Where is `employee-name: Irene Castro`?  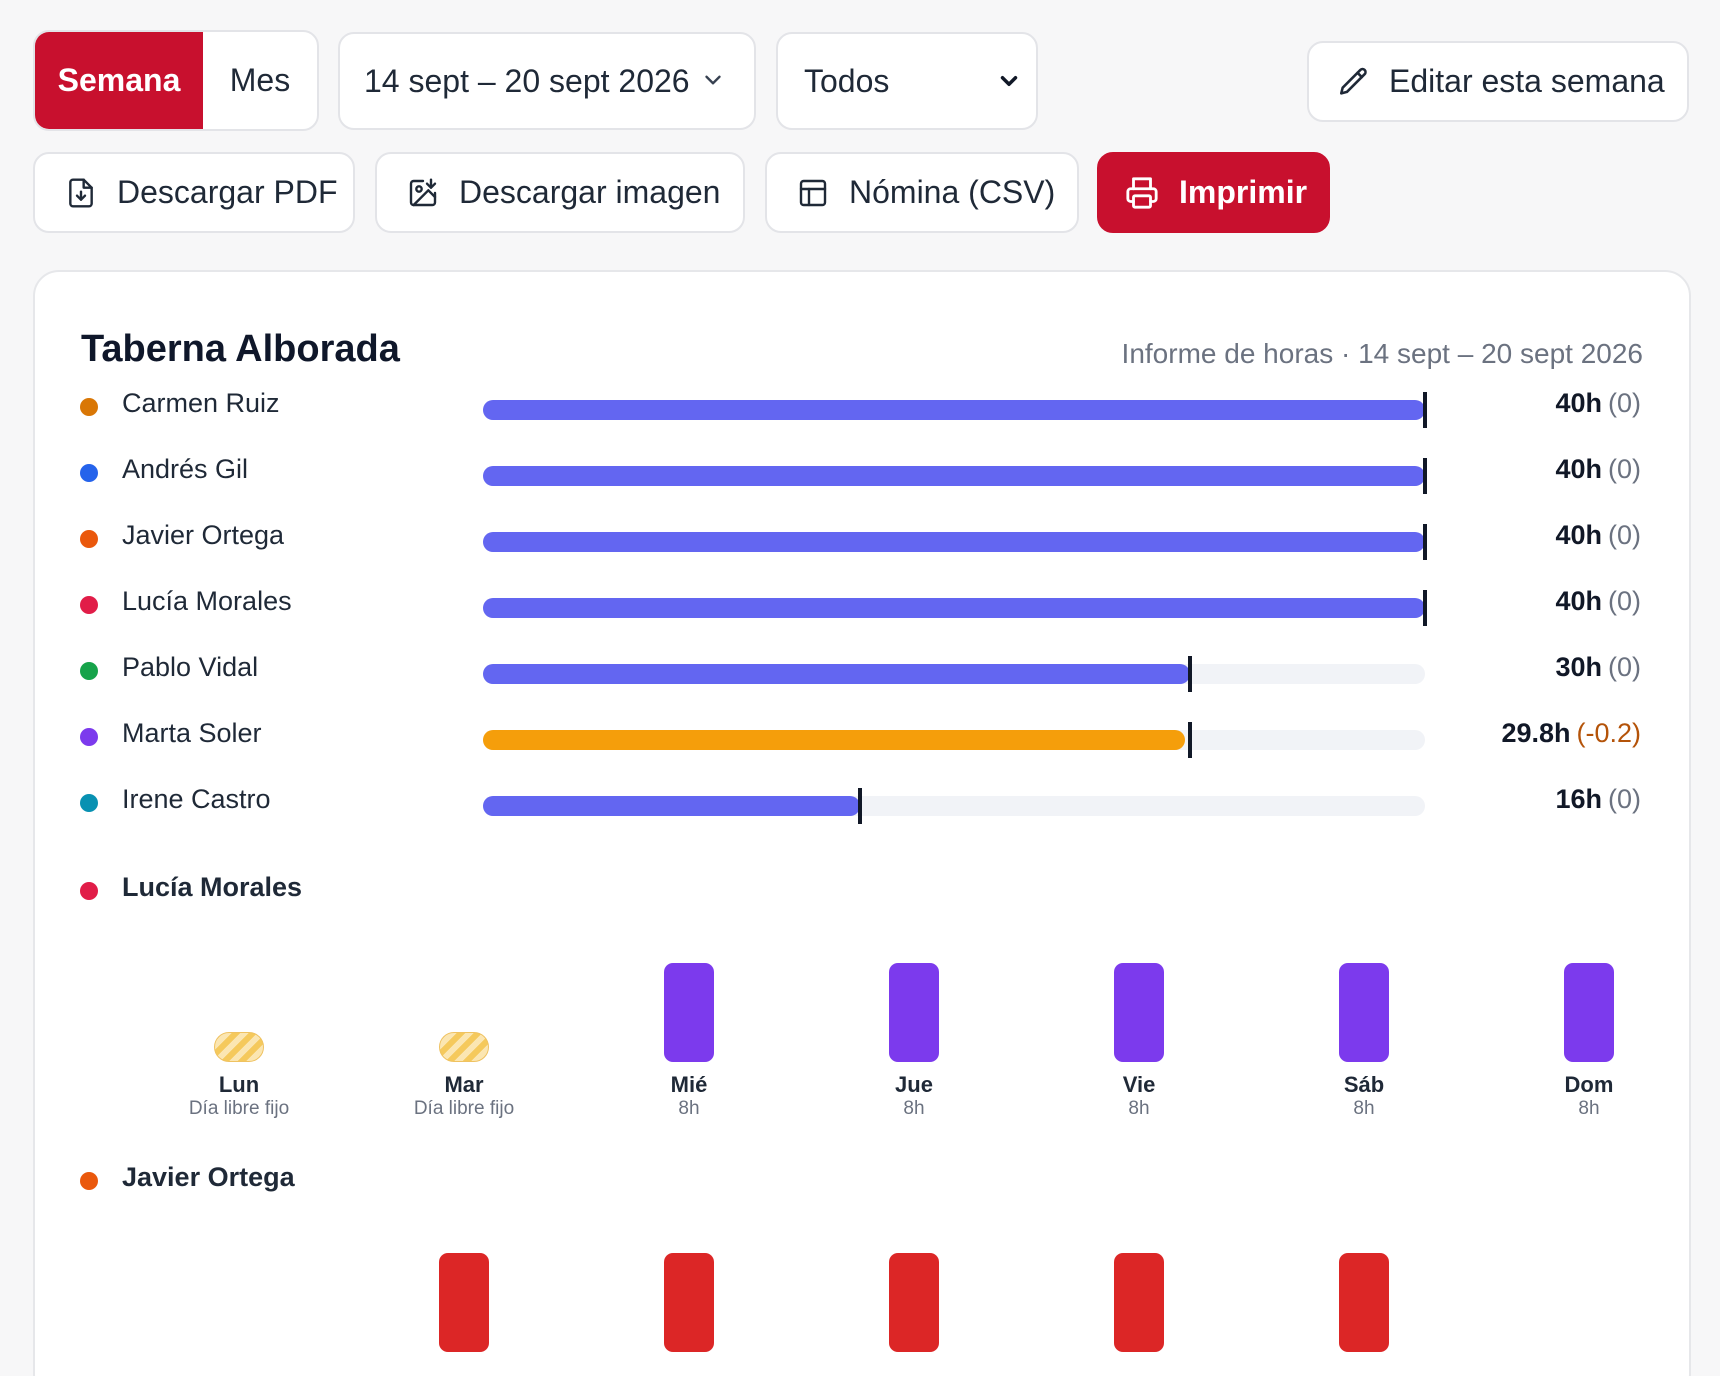
employee-name: Irene Castro is located at coordinates (196, 799).